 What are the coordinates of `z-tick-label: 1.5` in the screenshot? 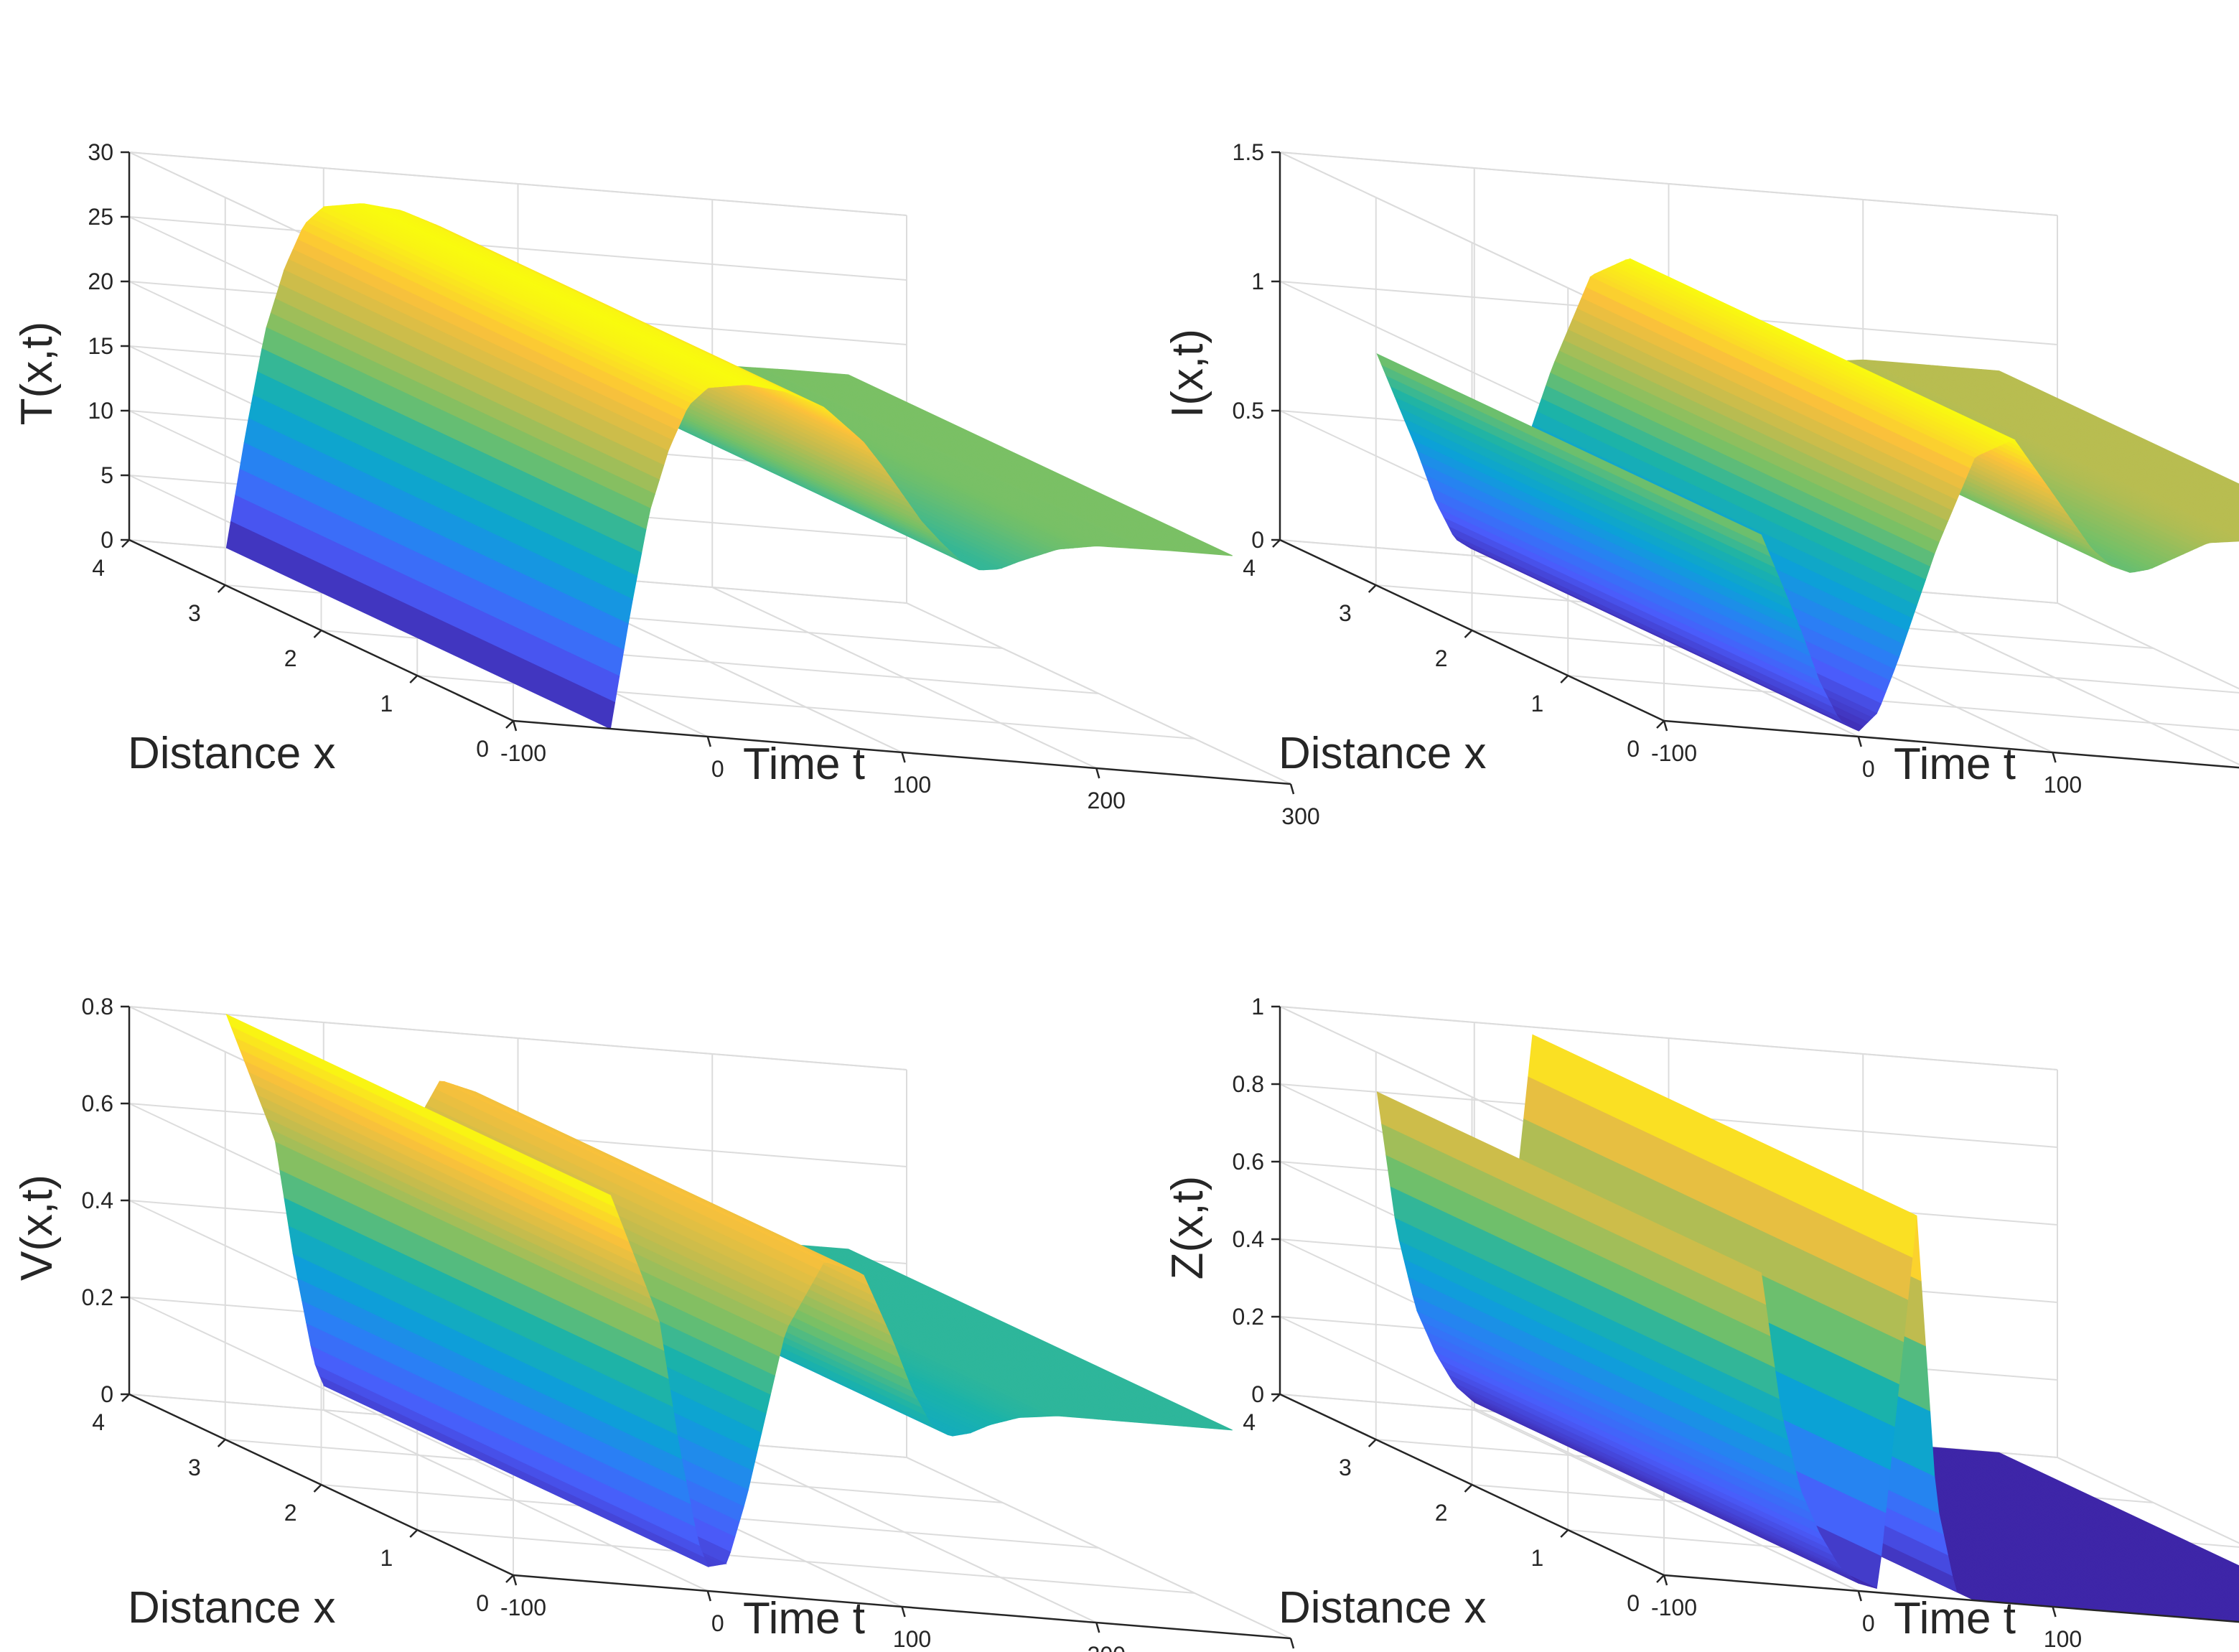 It's located at (1248, 152).